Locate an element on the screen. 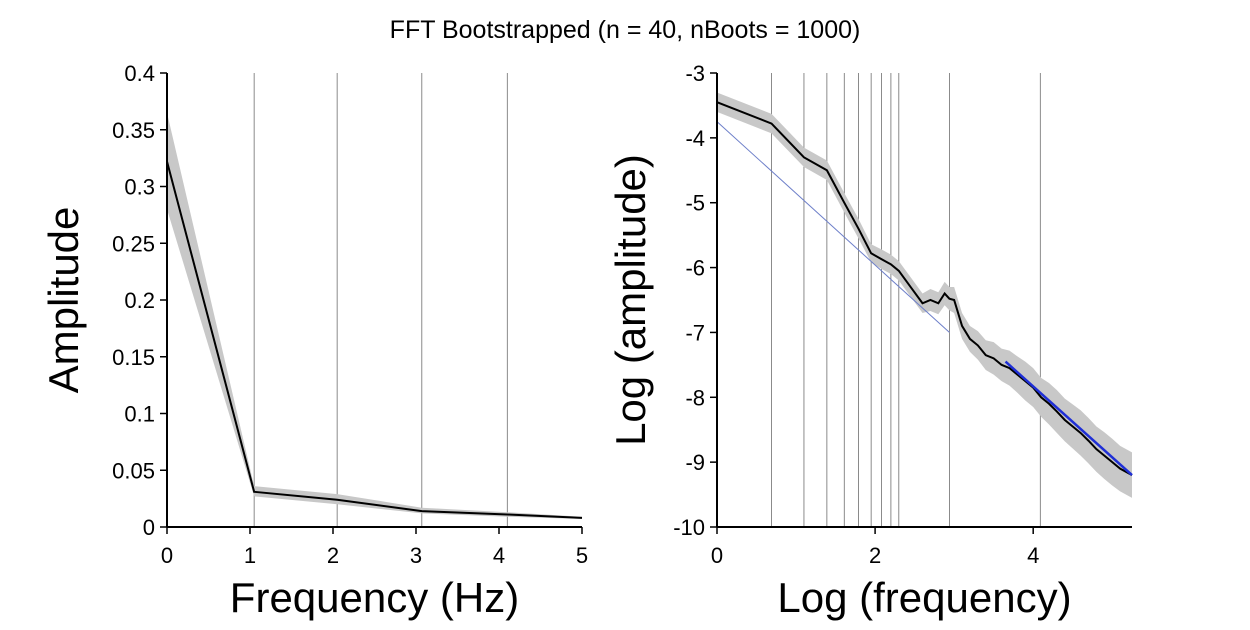 The image size is (1250, 630). y-tick-label: 0.05 is located at coordinates (133, 470).